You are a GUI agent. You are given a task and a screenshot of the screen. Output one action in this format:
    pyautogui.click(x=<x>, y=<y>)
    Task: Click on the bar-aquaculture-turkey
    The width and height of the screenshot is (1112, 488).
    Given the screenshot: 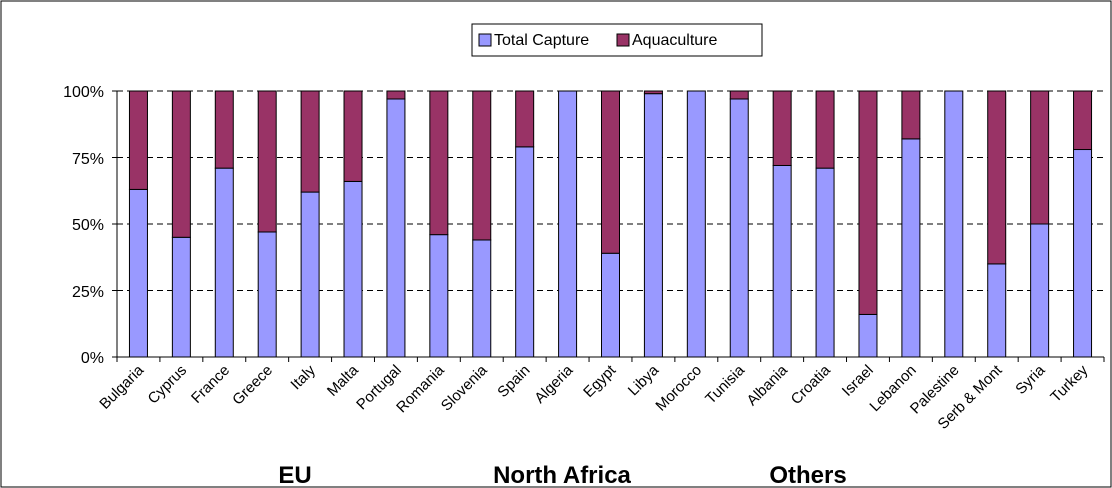 What is the action you would take?
    pyautogui.click(x=1083, y=120)
    